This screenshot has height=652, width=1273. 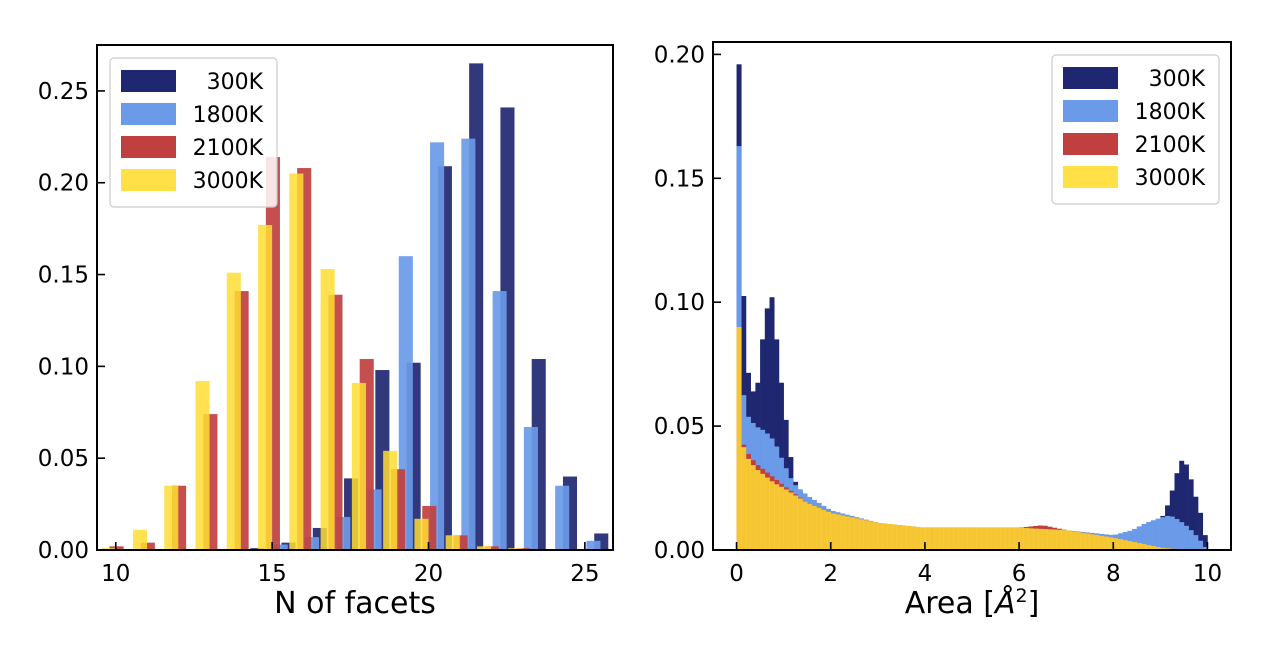 What do you see at coordinates (63, 551) in the screenshot?
I see `y-tick-label: 0.00` at bounding box center [63, 551].